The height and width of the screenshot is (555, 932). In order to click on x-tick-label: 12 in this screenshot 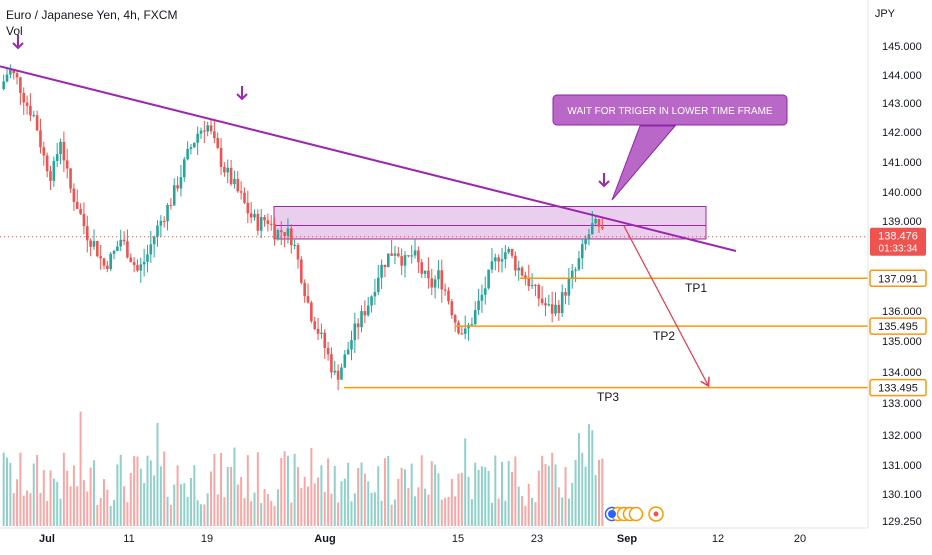, I will do `click(718, 539)`.